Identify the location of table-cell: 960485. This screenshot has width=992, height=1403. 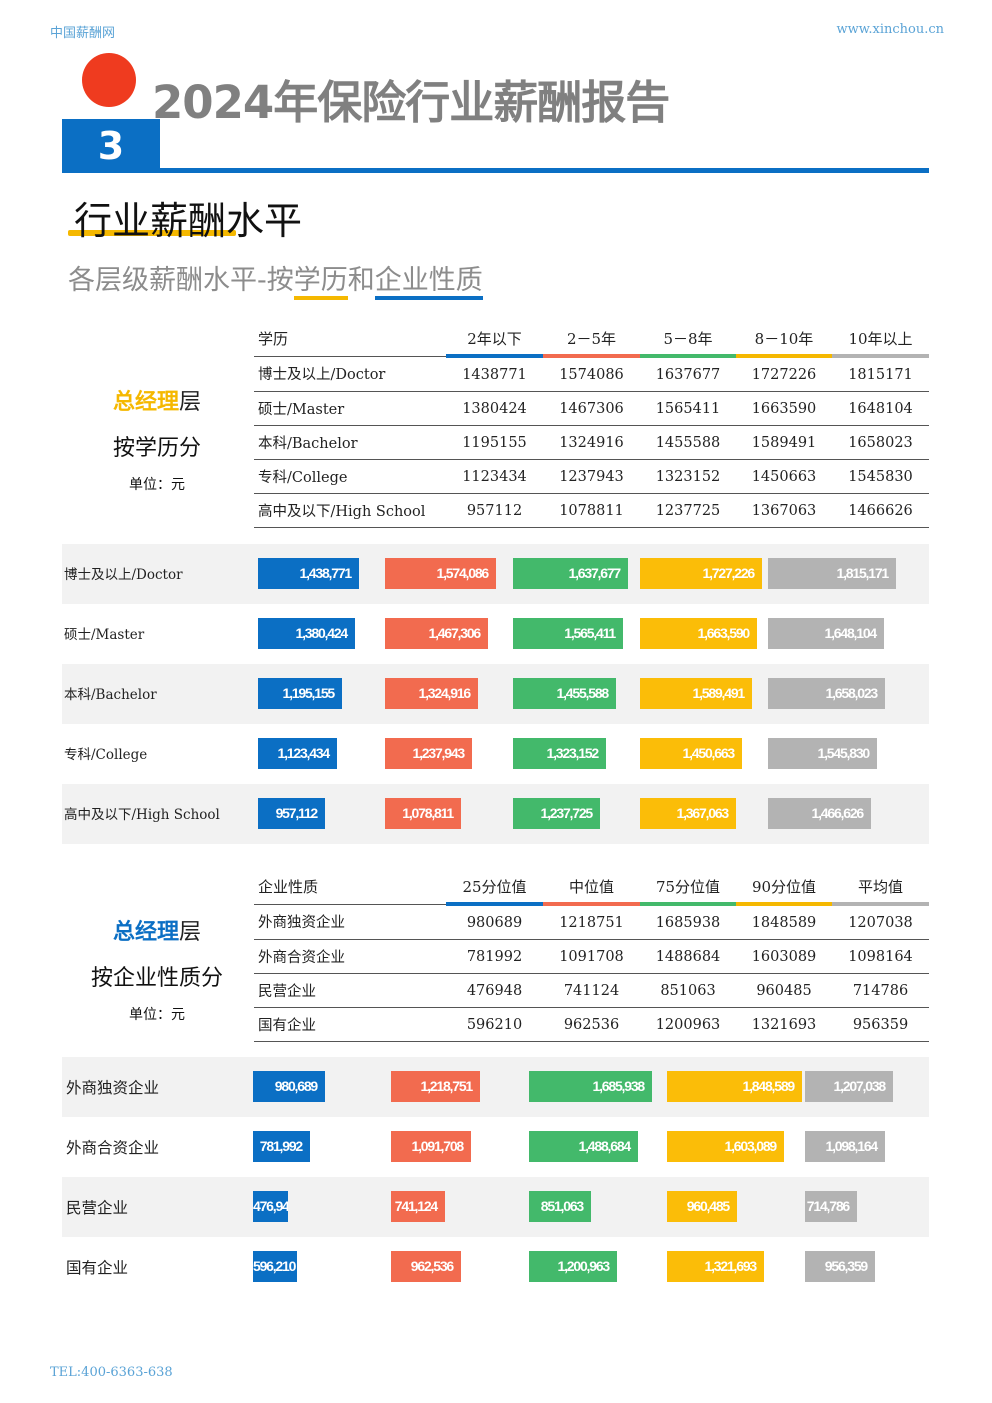
(784, 990).